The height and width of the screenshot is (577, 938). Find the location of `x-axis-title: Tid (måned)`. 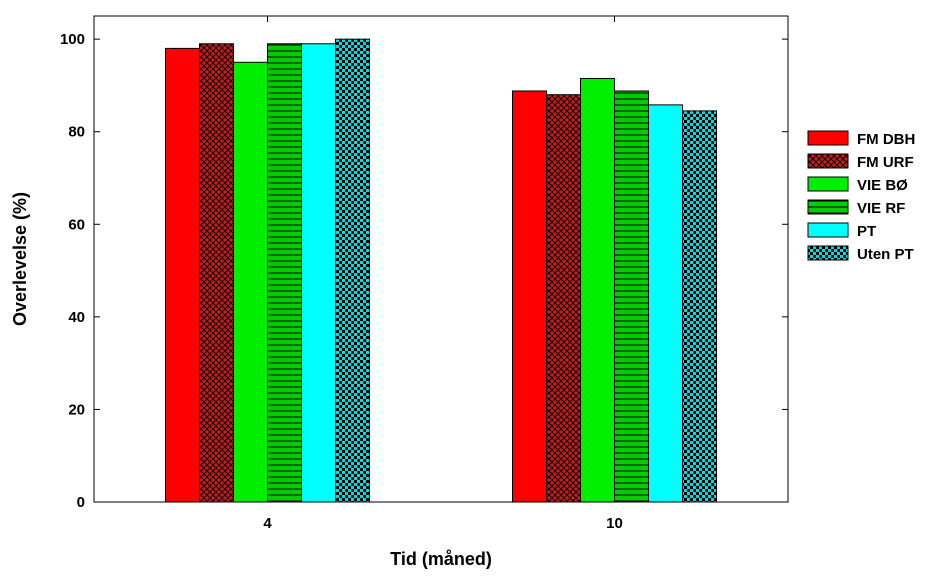

x-axis-title: Tid (måned) is located at coordinates (441, 559).